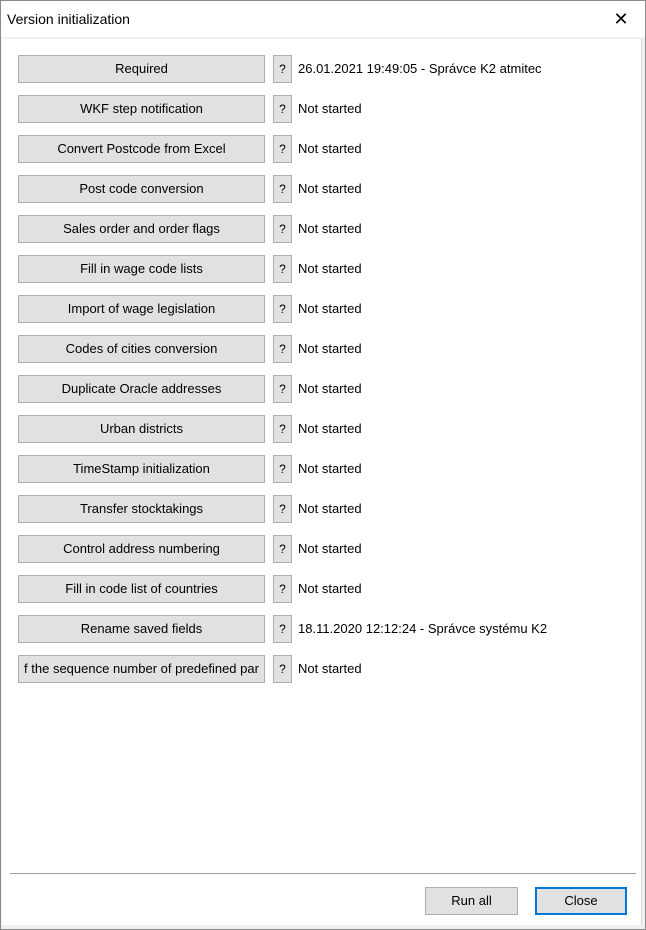  I want to click on step-button: WKF step notification, so click(141, 109).